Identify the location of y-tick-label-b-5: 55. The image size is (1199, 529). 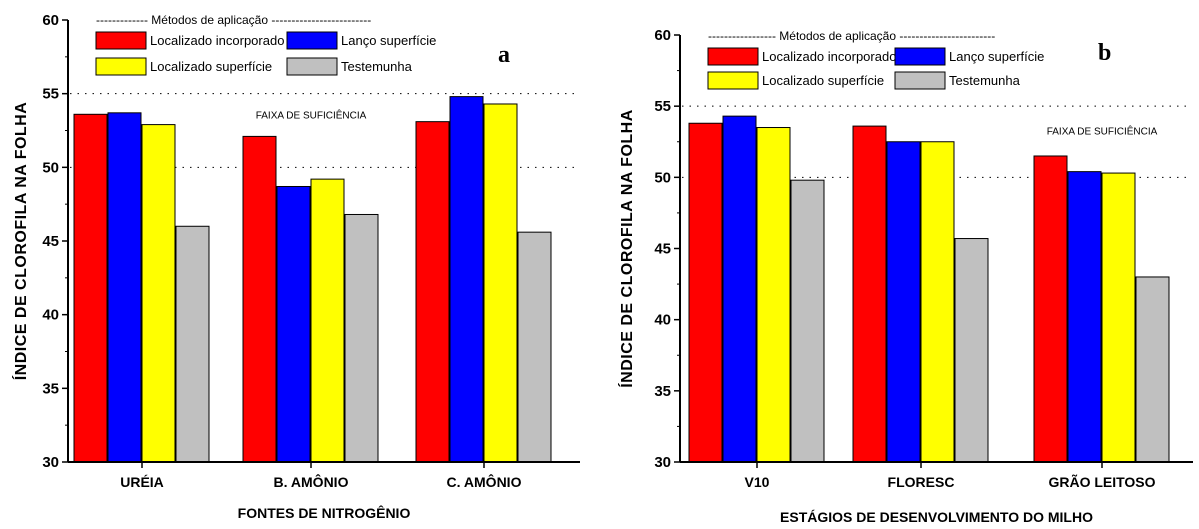
(662, 106).